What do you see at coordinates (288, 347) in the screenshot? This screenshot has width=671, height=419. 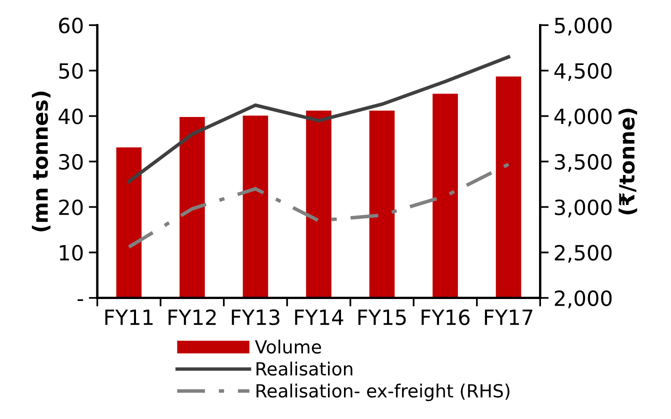 I see `legend-label: Volume` at bounding box center [288, 347].